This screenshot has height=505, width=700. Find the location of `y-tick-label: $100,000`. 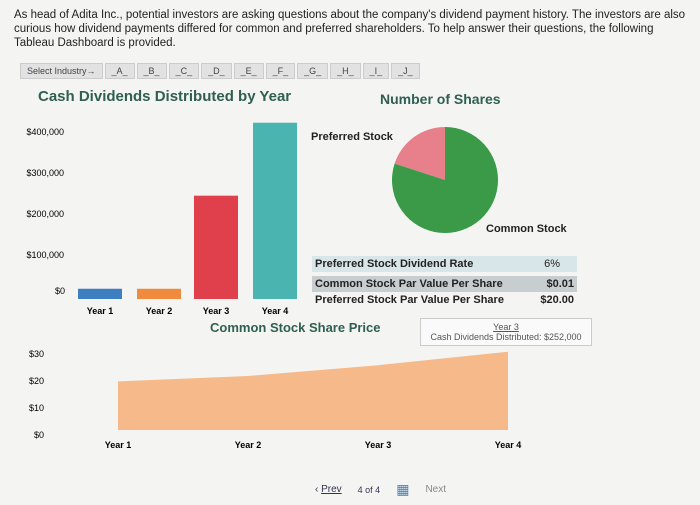

y-tick-label: $100,000 is located at coordinates (45, 255).